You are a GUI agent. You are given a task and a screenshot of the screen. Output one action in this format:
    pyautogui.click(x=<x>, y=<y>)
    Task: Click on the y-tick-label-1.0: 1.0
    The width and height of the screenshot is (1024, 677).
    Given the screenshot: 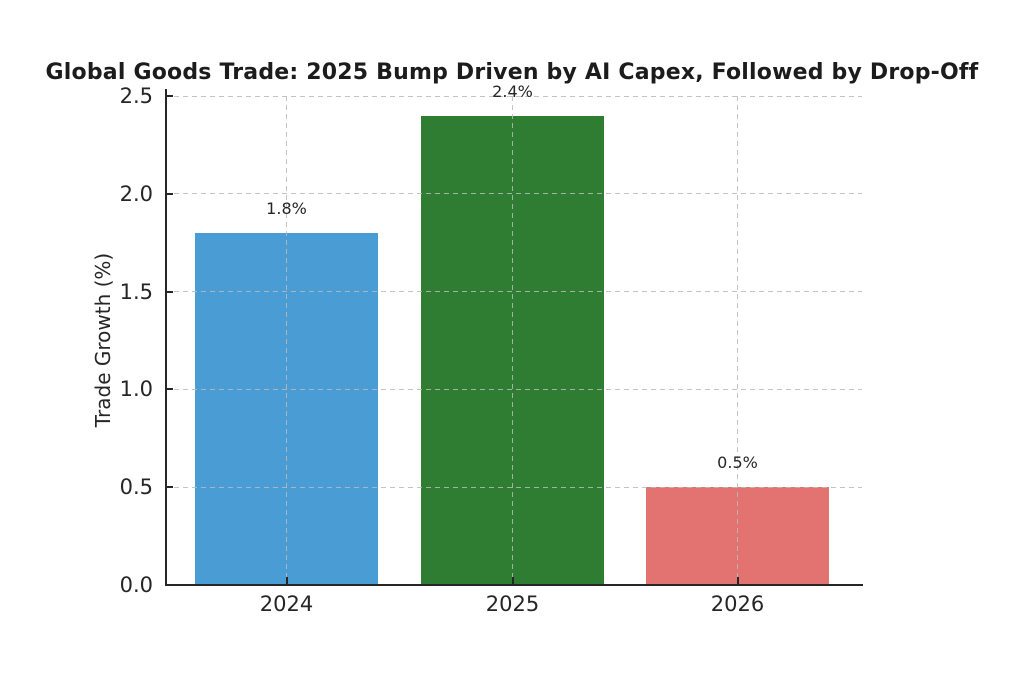 What is the action you would take?
    pyautogui.click(x=136, y=389)
    